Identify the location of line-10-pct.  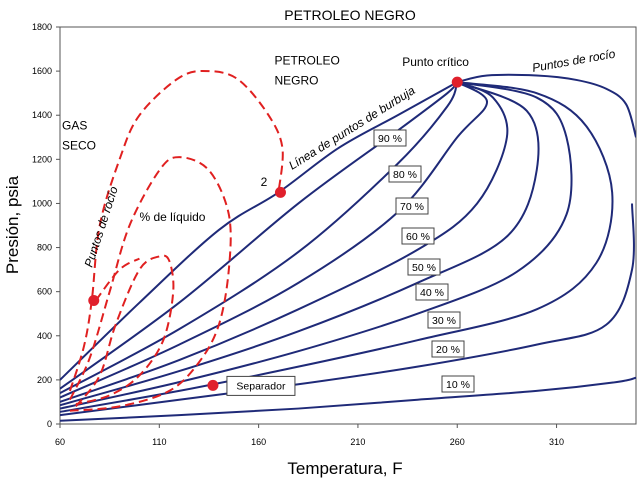
(348, 399).